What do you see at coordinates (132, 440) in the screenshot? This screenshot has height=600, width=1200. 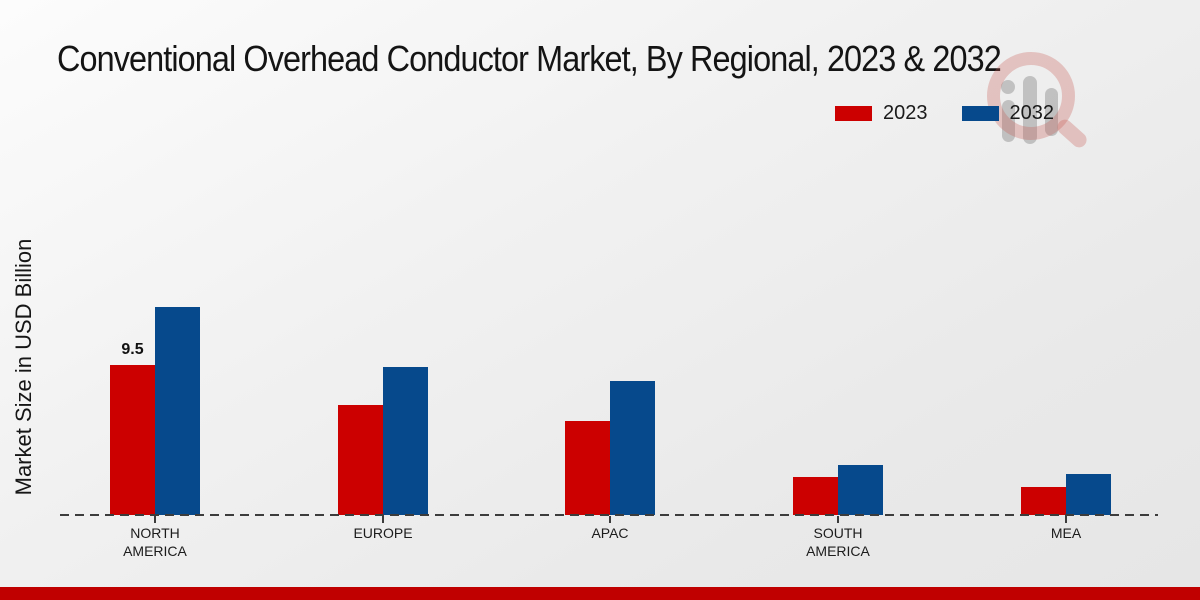 I see `bar-2023-north-america` at bounding box center [132, 440].